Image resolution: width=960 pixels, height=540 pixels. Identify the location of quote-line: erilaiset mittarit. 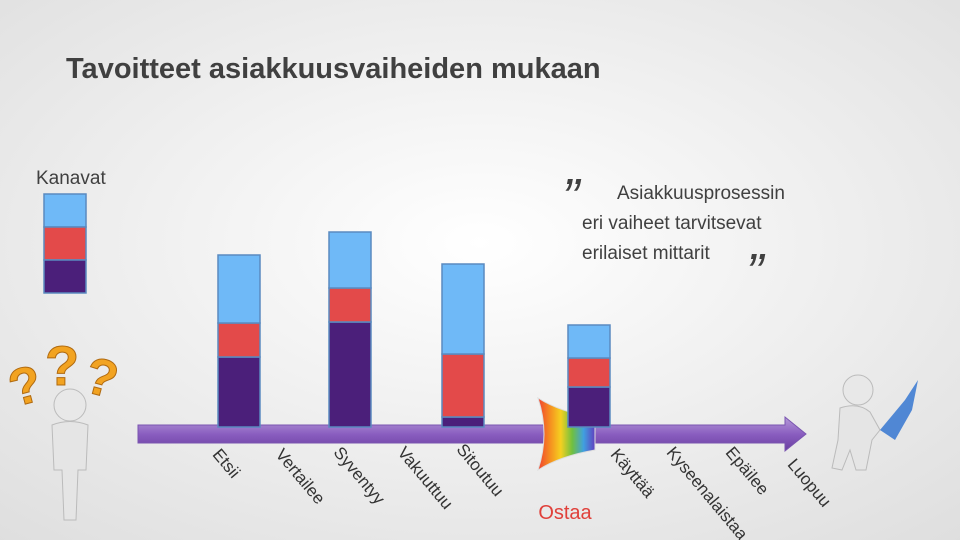
(646, 253).